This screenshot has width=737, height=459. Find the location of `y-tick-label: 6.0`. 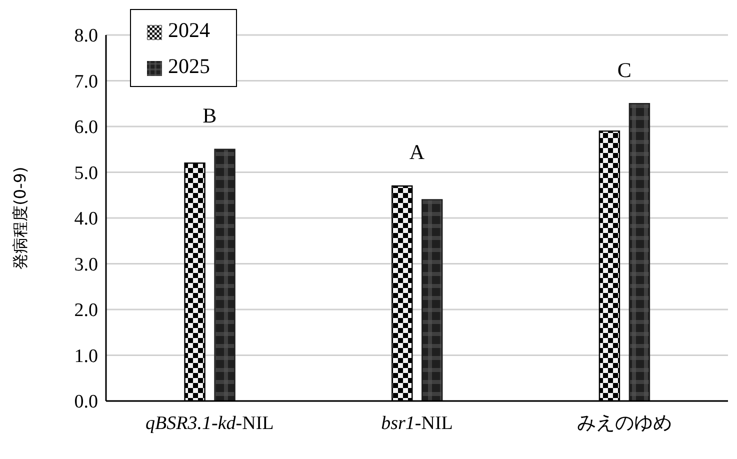

y-tick-label: 6.0 is located at coordinates (86, 127).